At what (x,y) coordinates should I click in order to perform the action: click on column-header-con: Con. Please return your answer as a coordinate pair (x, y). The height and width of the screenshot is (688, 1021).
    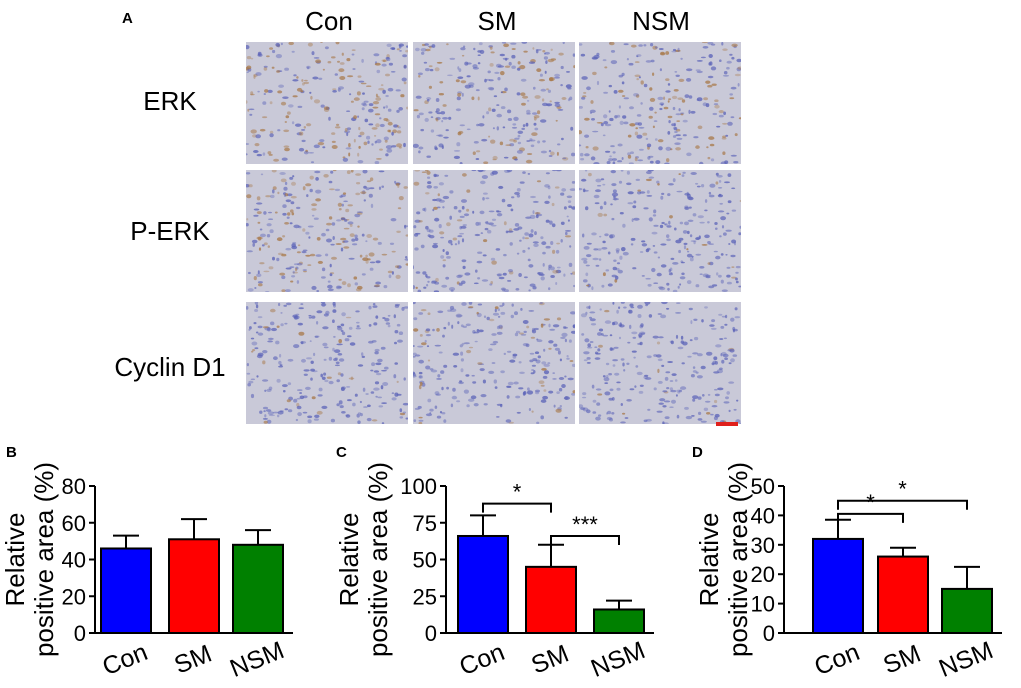
    Looking at the image, I should click on (329, 21).